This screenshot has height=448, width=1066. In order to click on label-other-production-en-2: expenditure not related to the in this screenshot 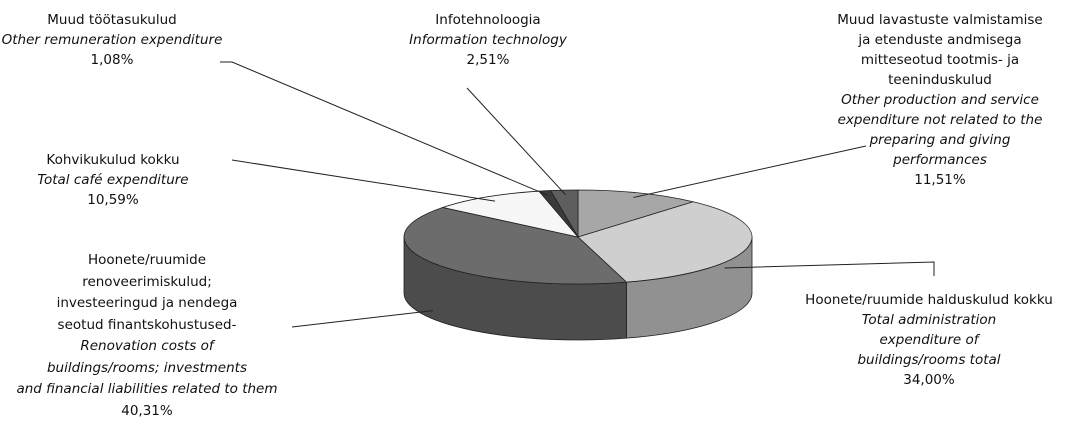, I will do `click(940, 120)`.